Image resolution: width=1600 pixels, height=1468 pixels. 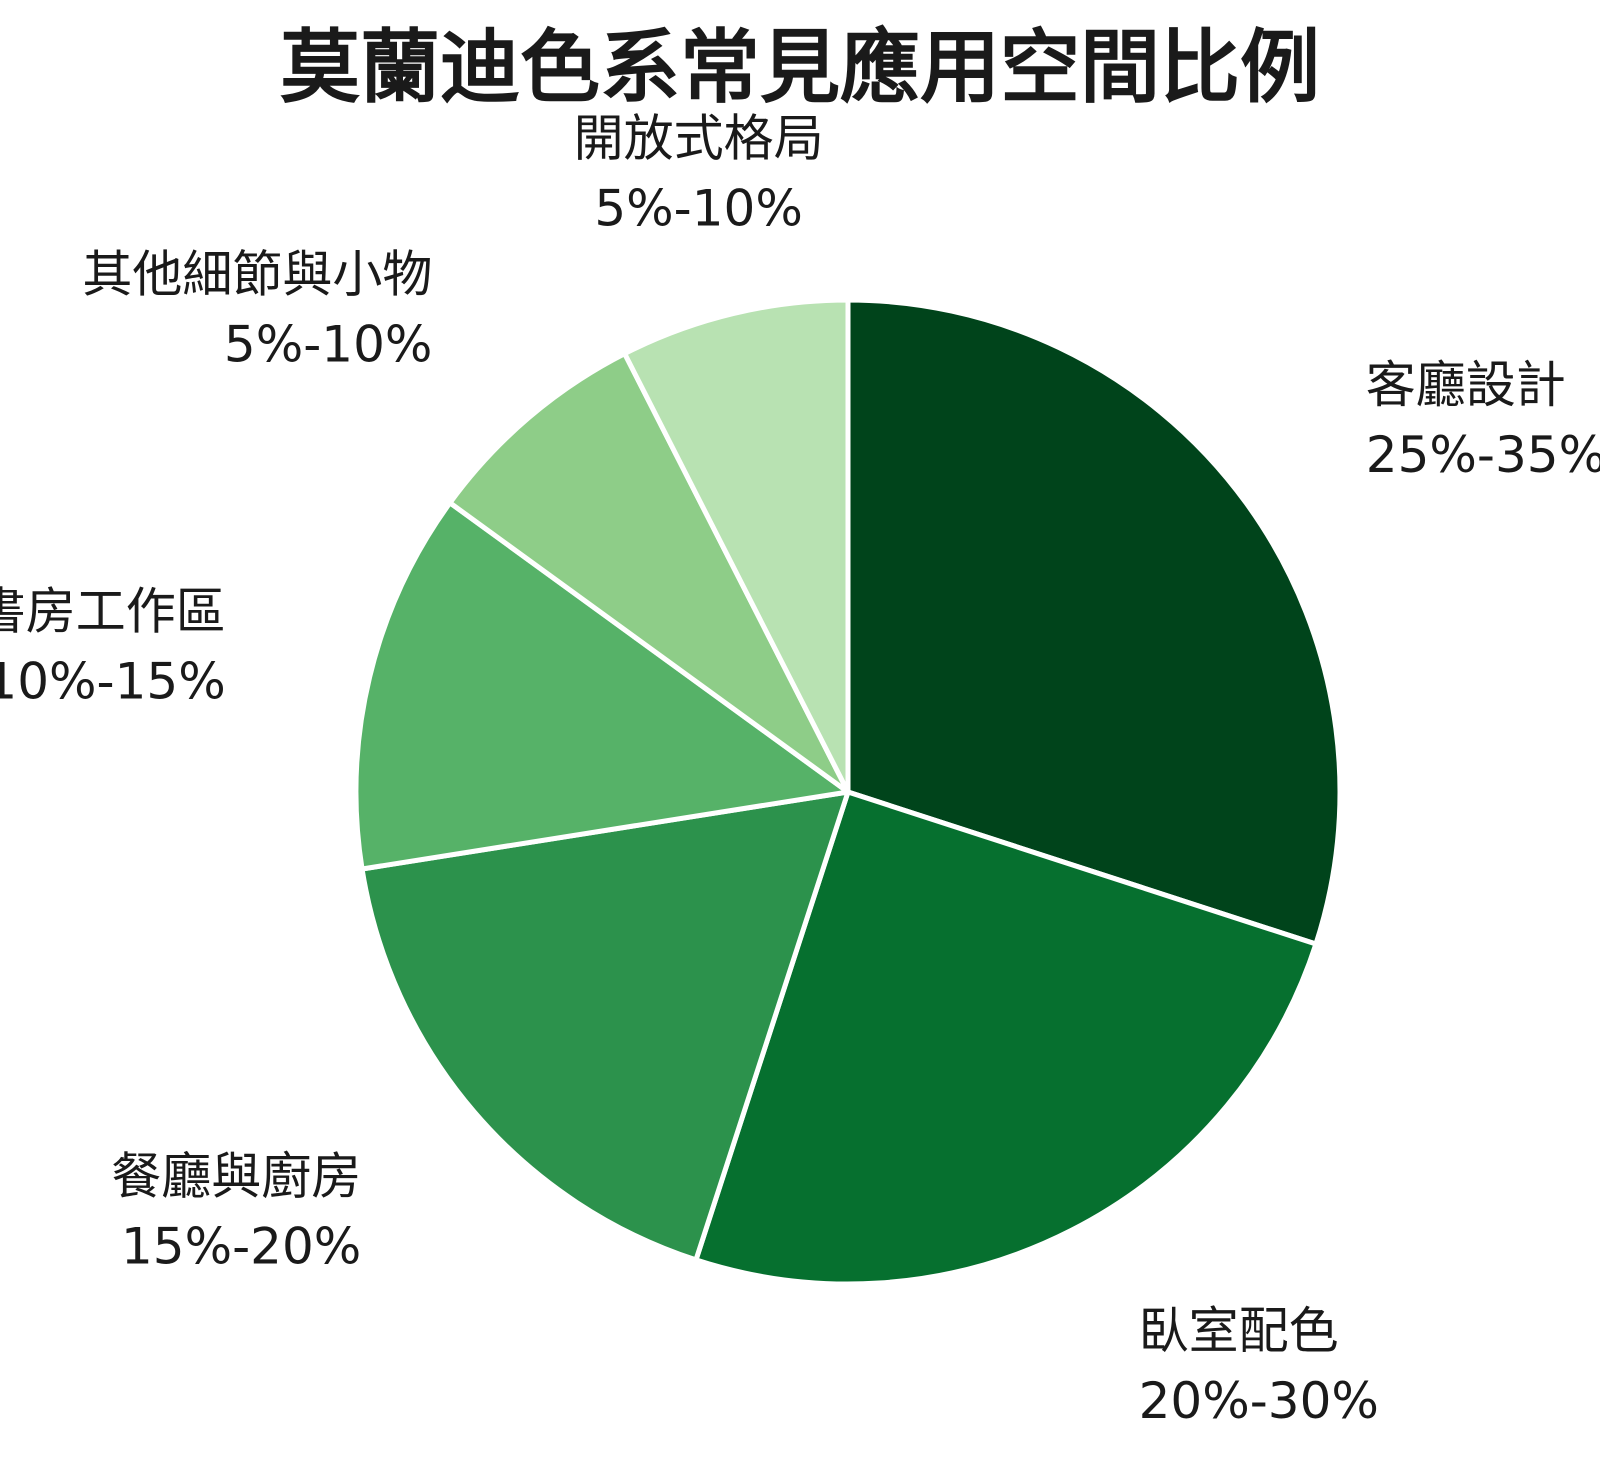 I want to click on slice-label-range-2: 20%-30%, so click(x=1259, y=1401).